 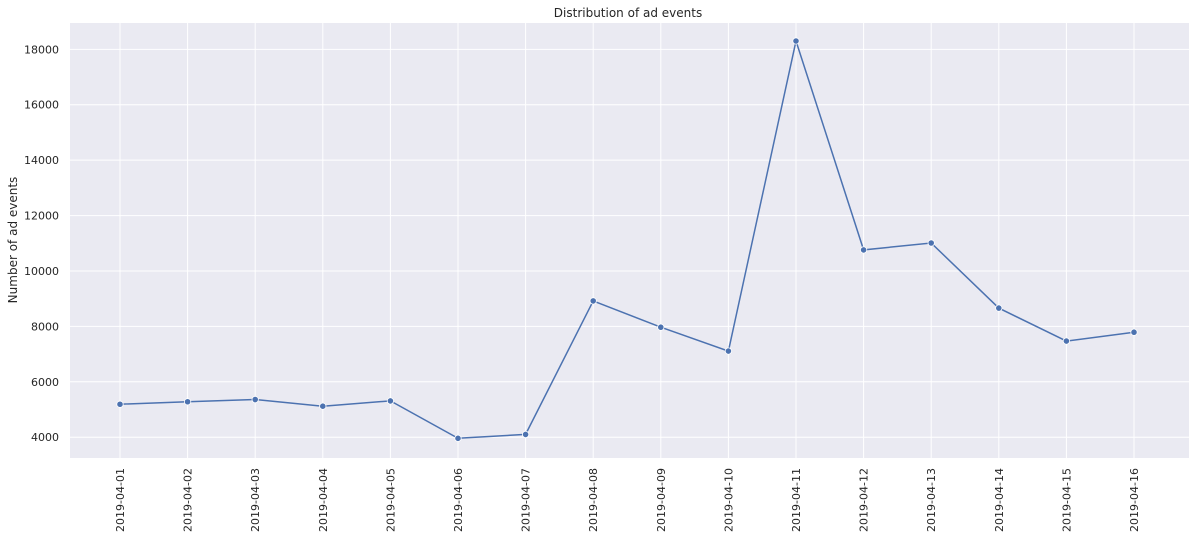 I want to click on x-tick-label: 2019-04-04, so click(x=323, y=500).